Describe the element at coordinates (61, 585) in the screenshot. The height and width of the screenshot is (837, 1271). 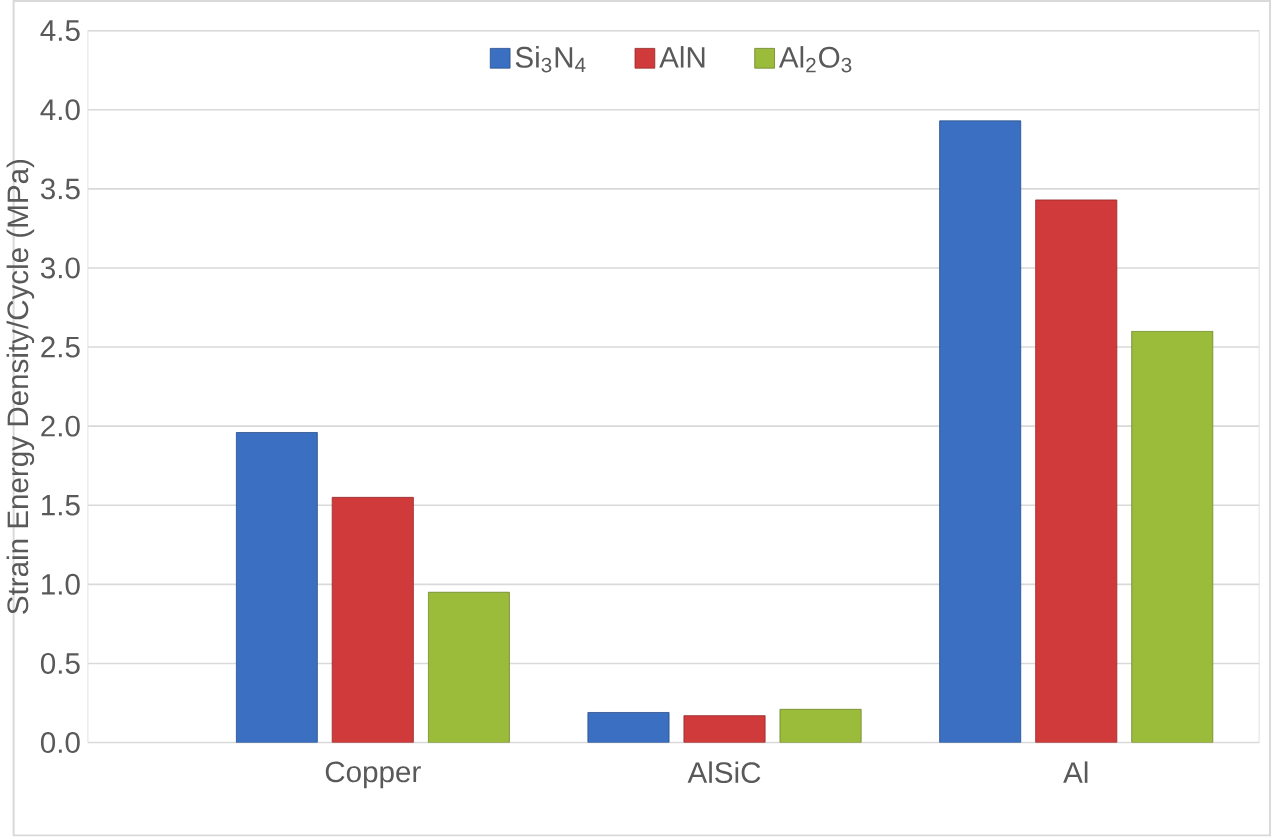
I see `y-tick-label: 1.0` at that location.